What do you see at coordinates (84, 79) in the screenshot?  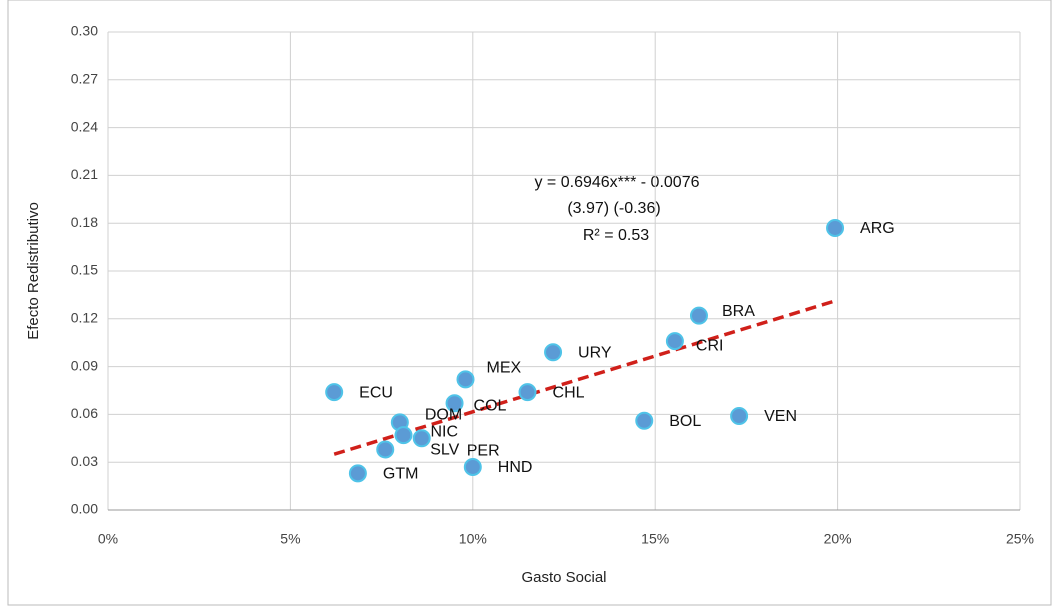 I see `y-tick-label: 0.27` at bounding box center [84, 79].